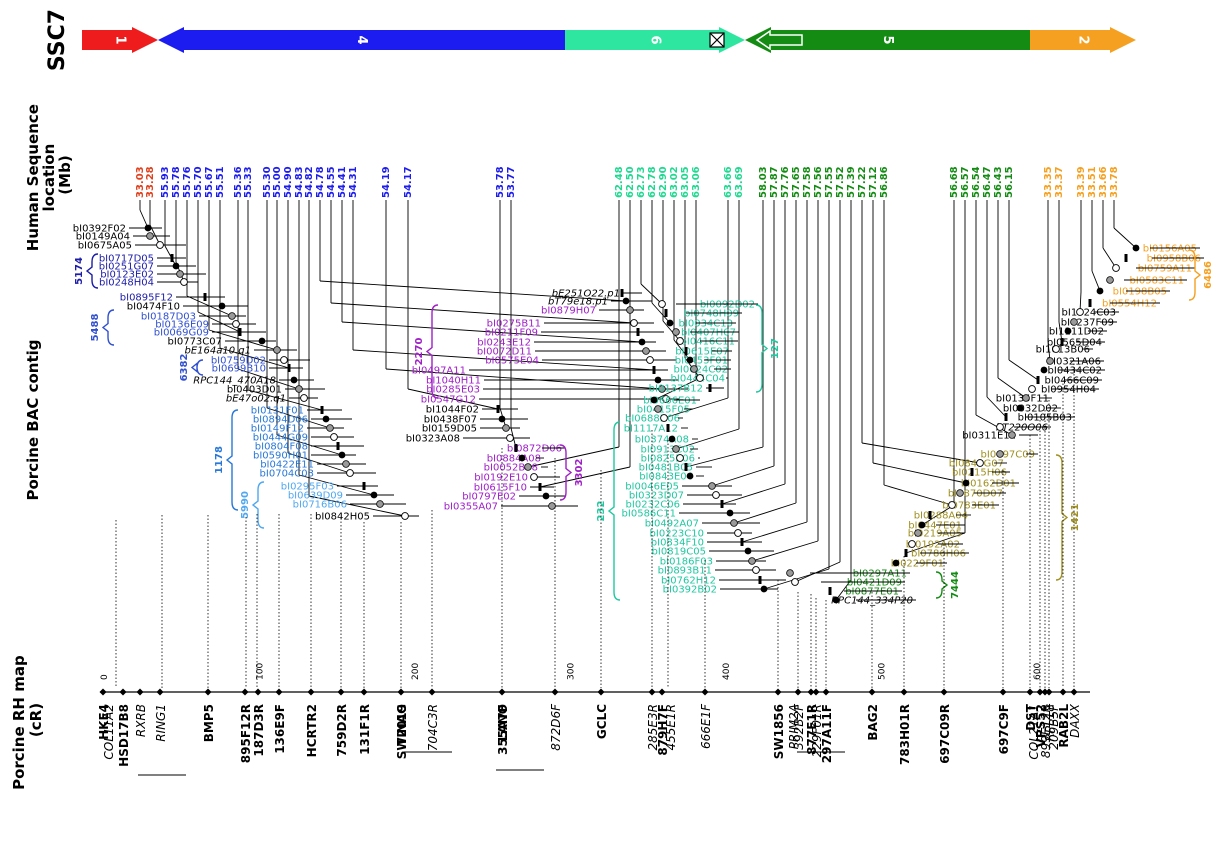 This screenshot has width=1221, height=846. I want to click on bac-clone: bI0374A08, so click(666, 440).